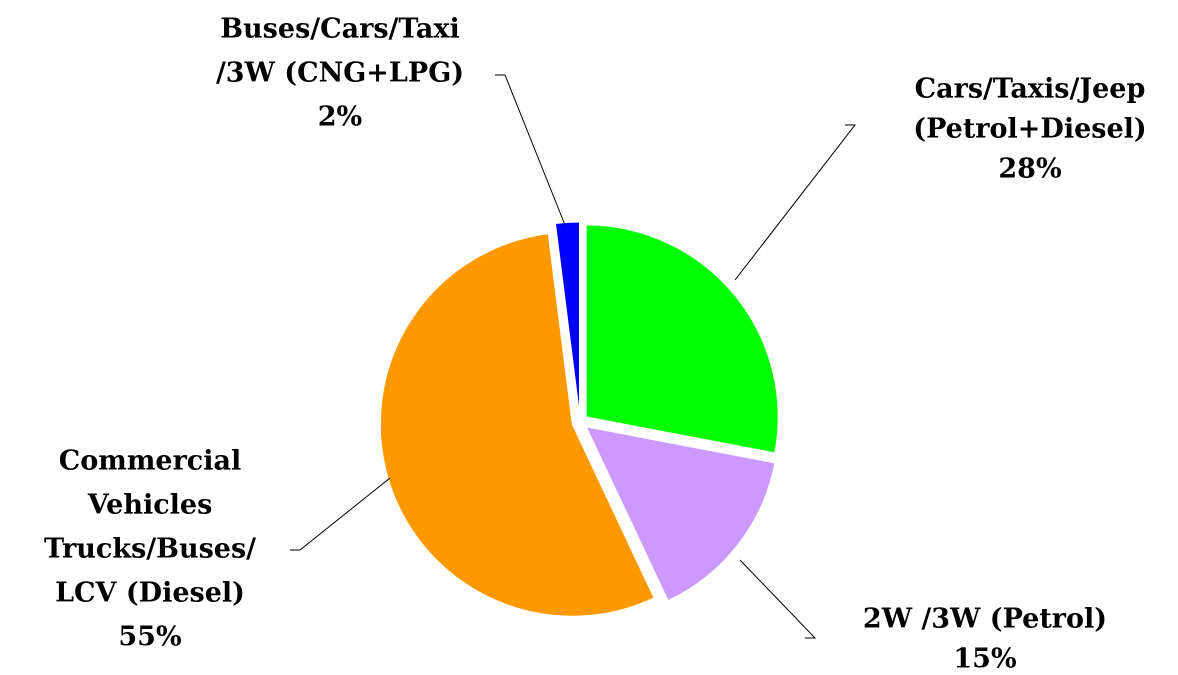  Describe the element at coordinates (1029, 169) in the screenshot. I see `value-label: 28%` at that location.